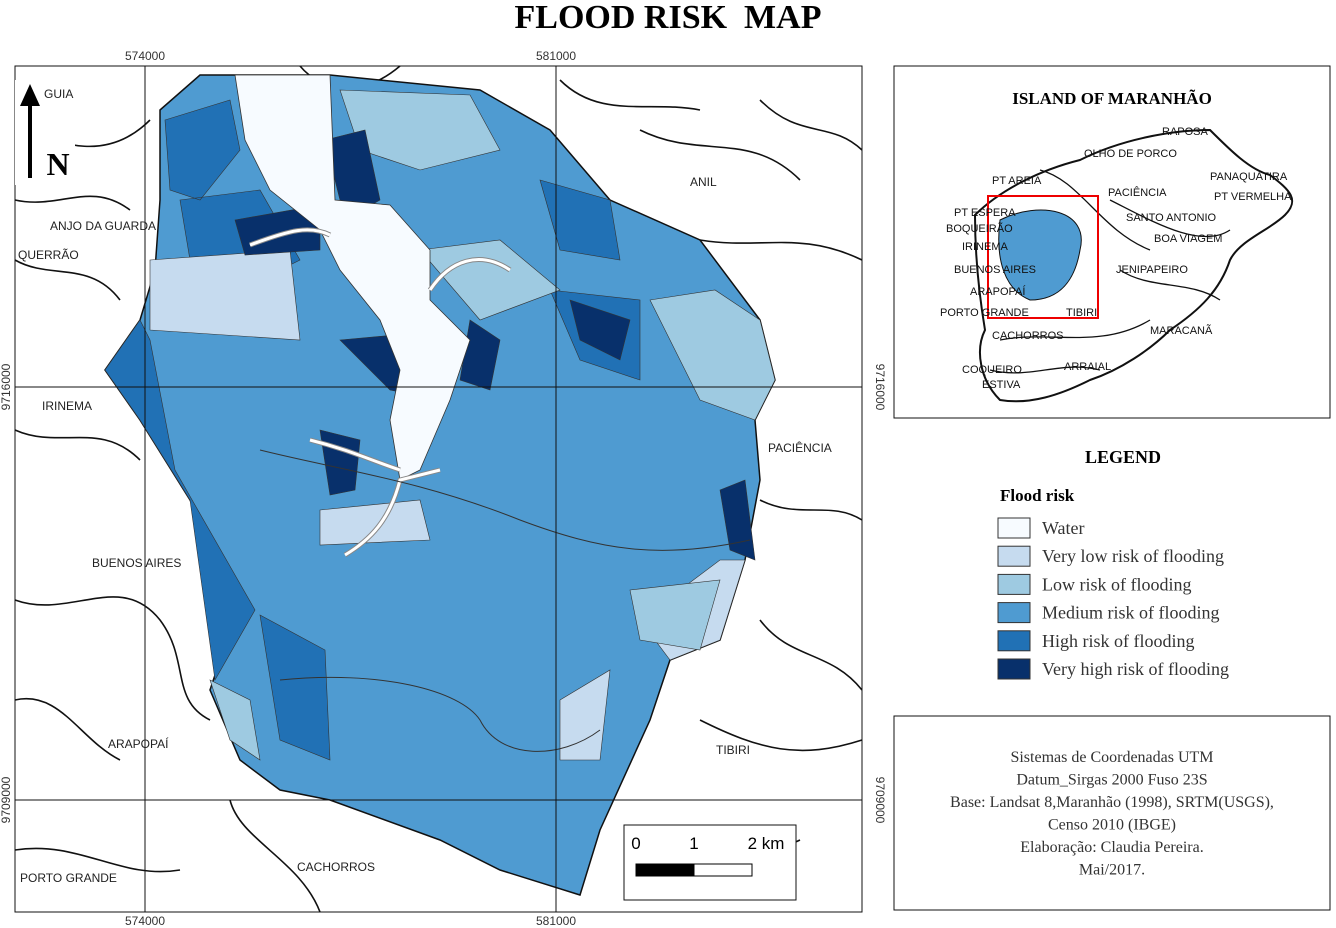  I want to click on scale-label: 2 km, so click(766, 843).